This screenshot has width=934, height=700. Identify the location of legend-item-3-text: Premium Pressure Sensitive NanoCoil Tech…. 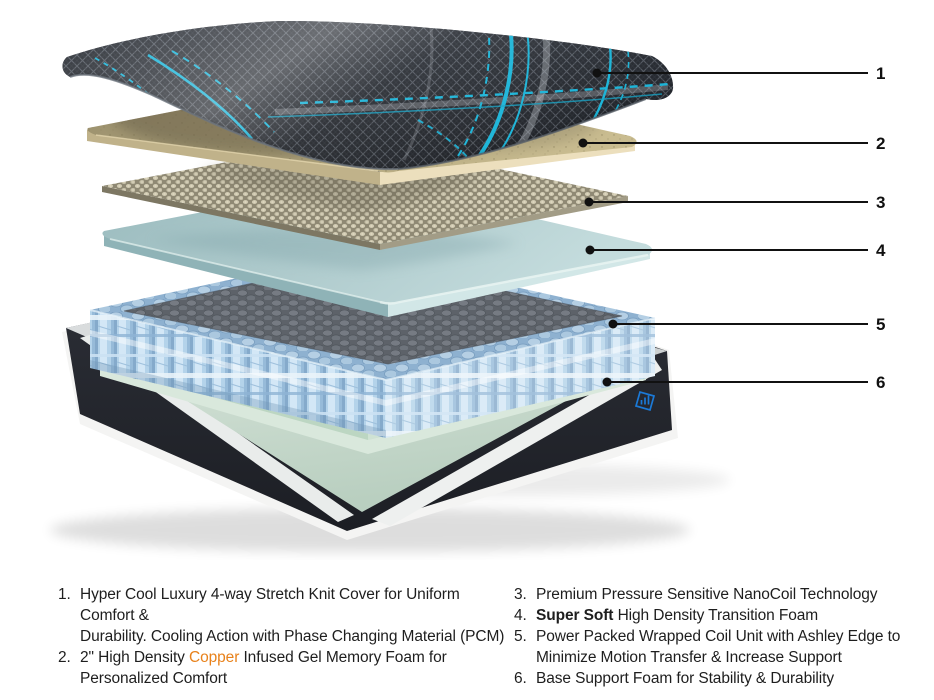
(707, 594).